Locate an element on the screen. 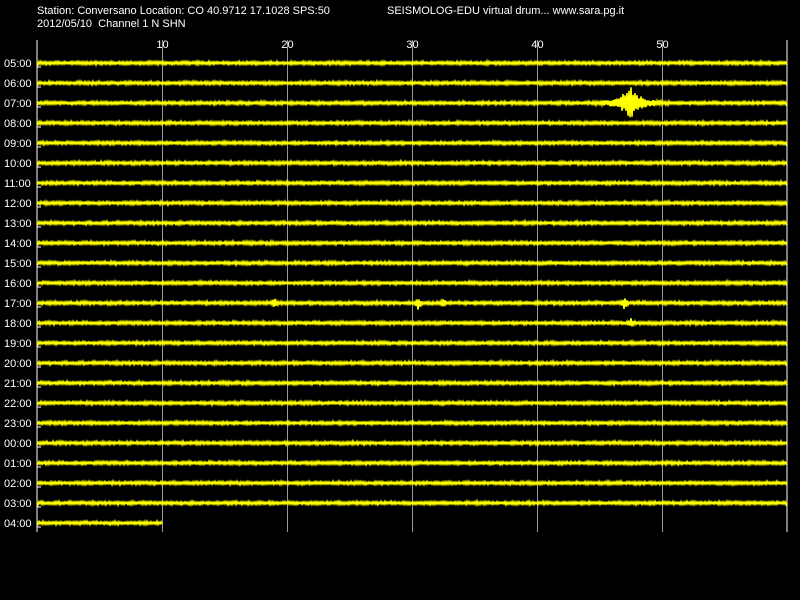 This screenshot has height=600, width=800. x-tick-labels: 10 20 30 40 50 is located at coordinates (412, 45).